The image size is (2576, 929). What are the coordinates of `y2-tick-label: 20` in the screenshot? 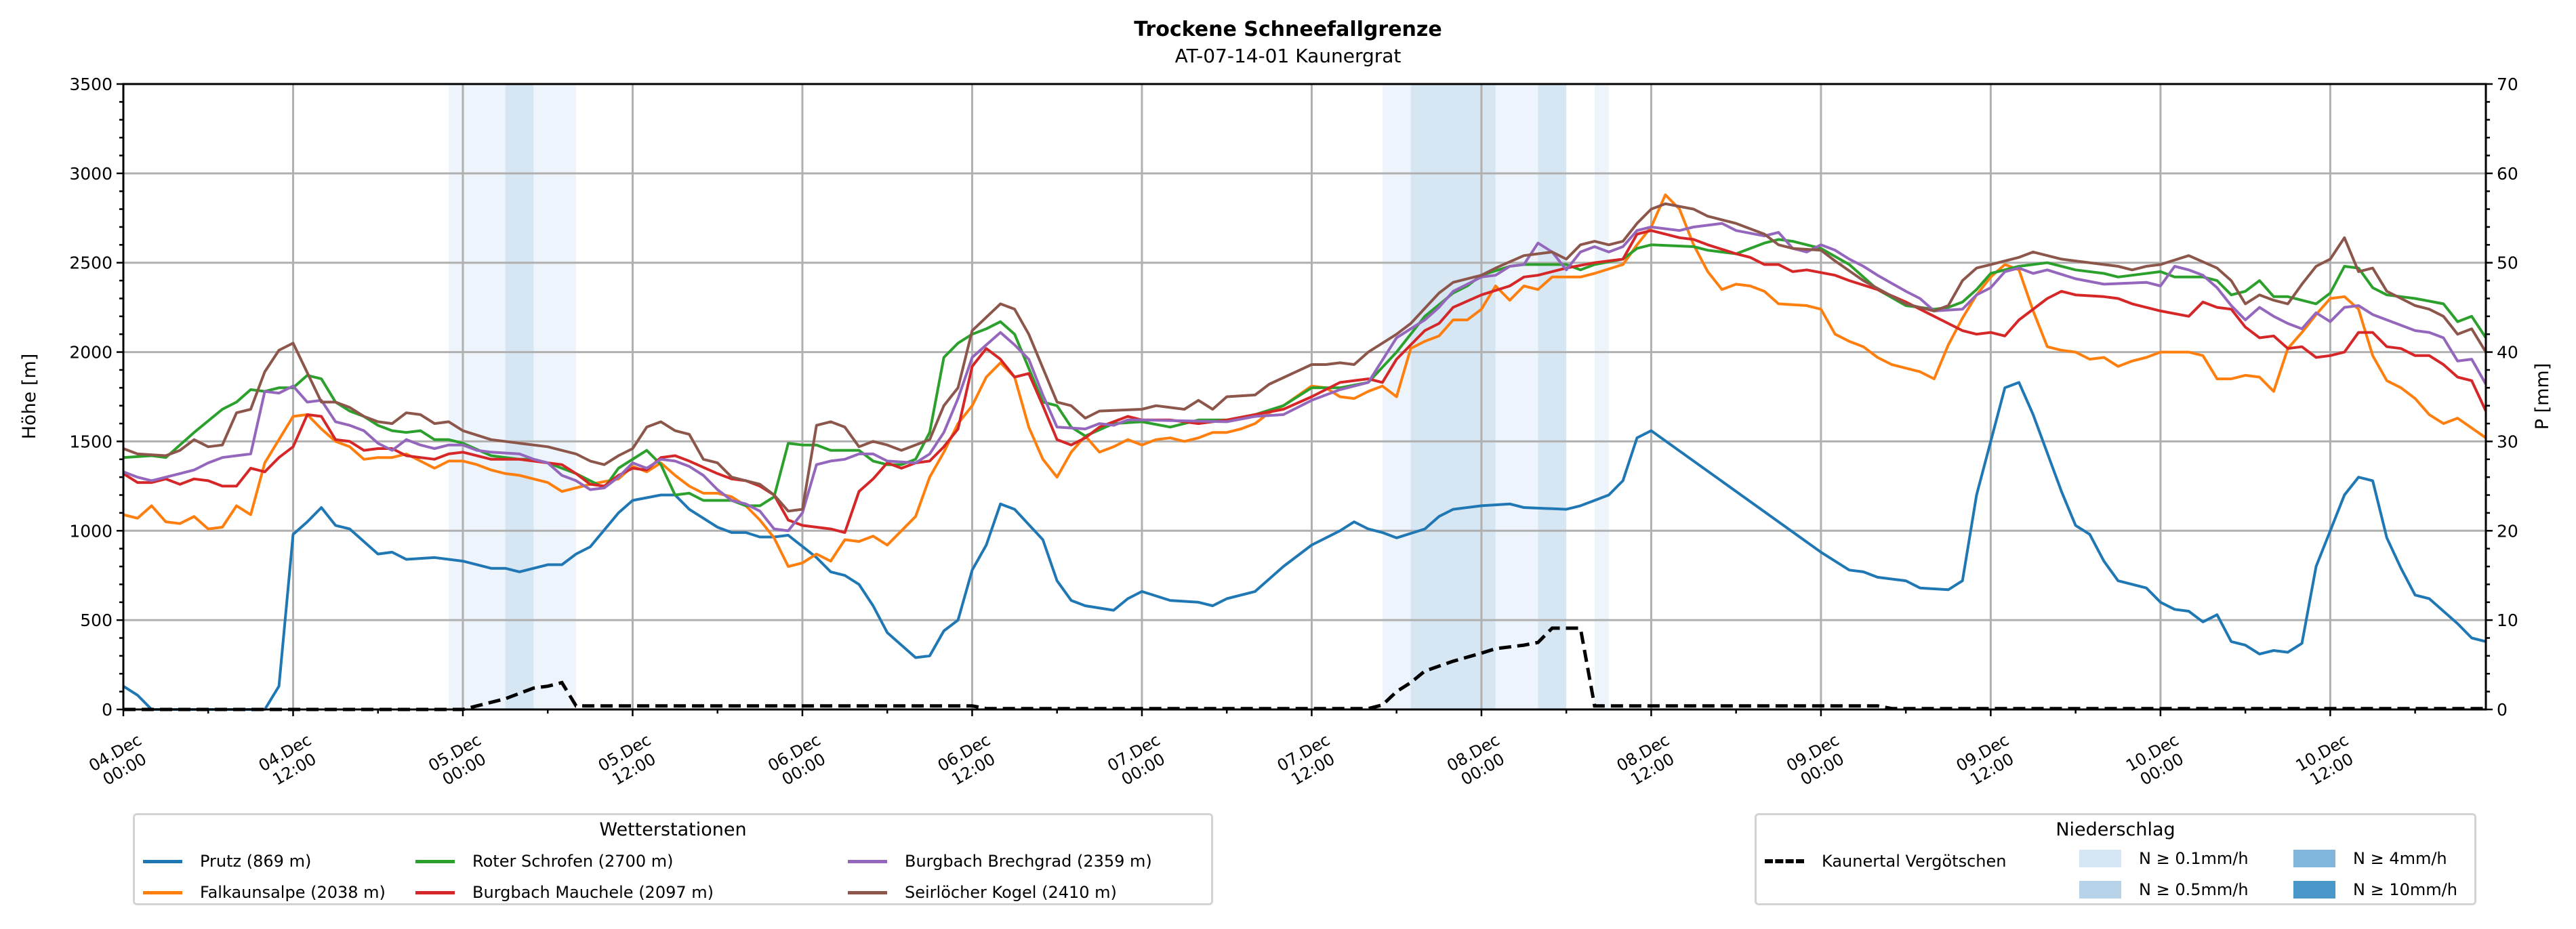 It's located at (2507, 531).